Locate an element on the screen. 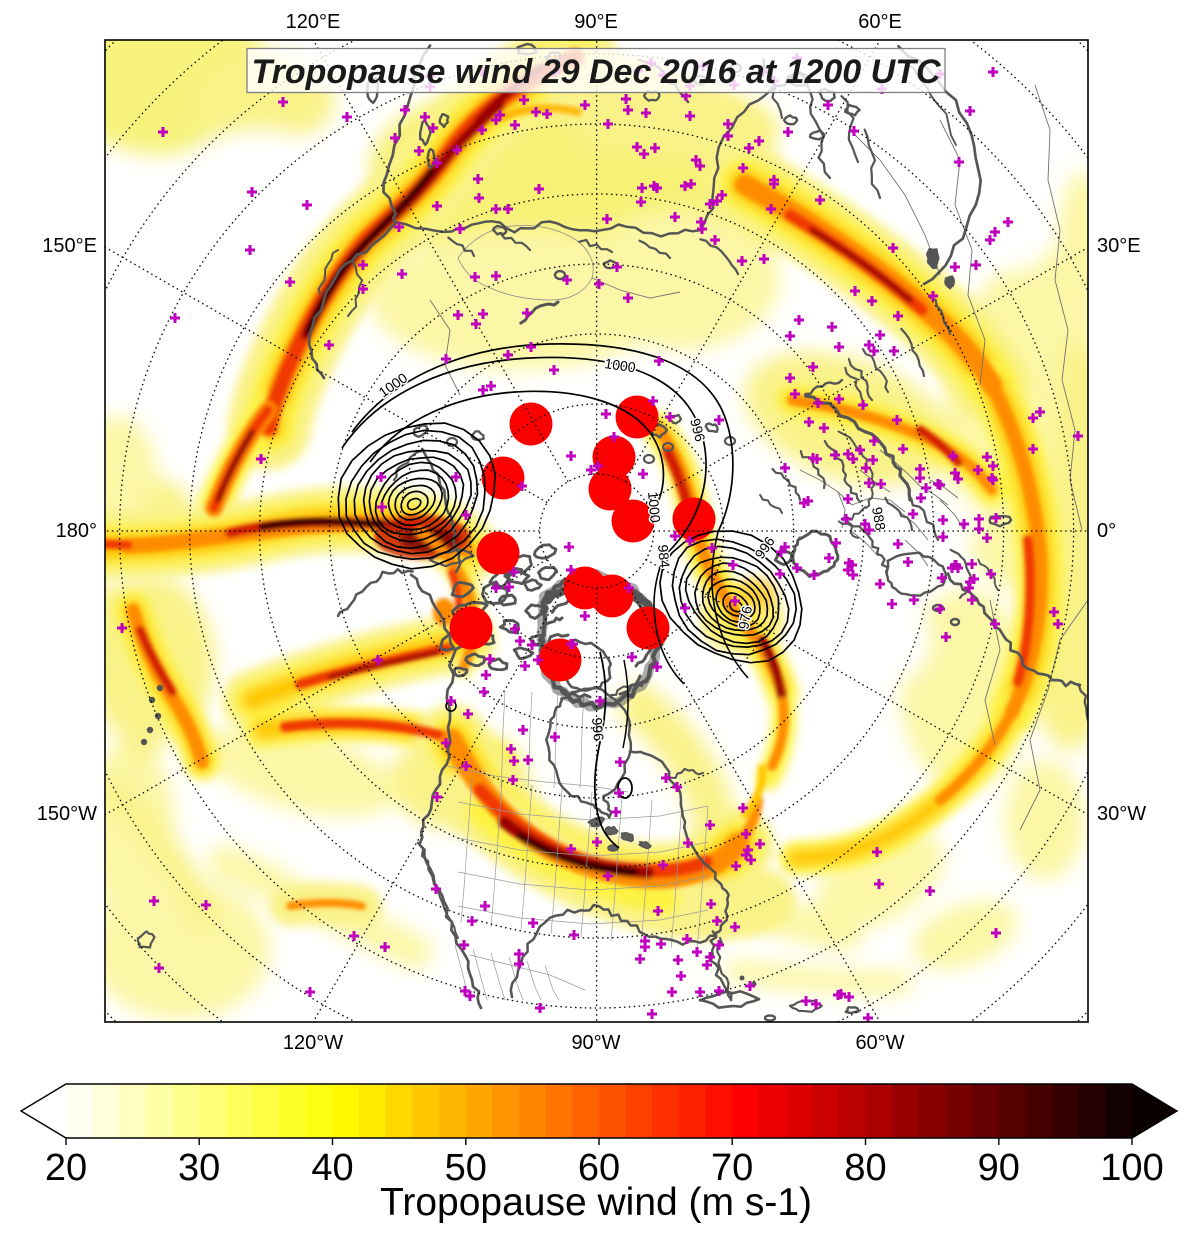  svg-text: 0° is located at coordinates (1106, 531).